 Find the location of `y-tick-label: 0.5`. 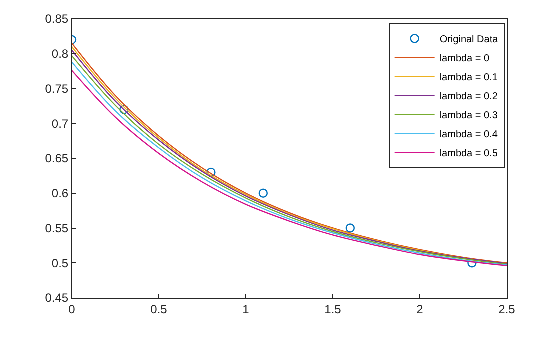

y-tick-label: 0.5 is located at coordinates (60, 263).